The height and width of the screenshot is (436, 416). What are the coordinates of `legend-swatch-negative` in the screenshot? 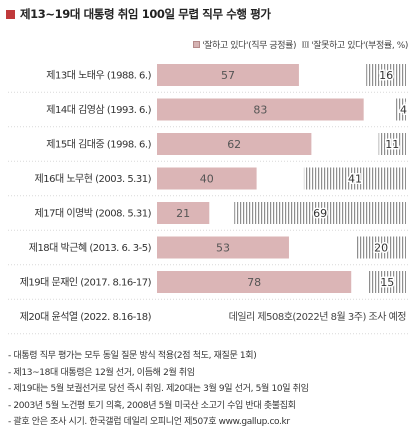 It's located at (306, 44).